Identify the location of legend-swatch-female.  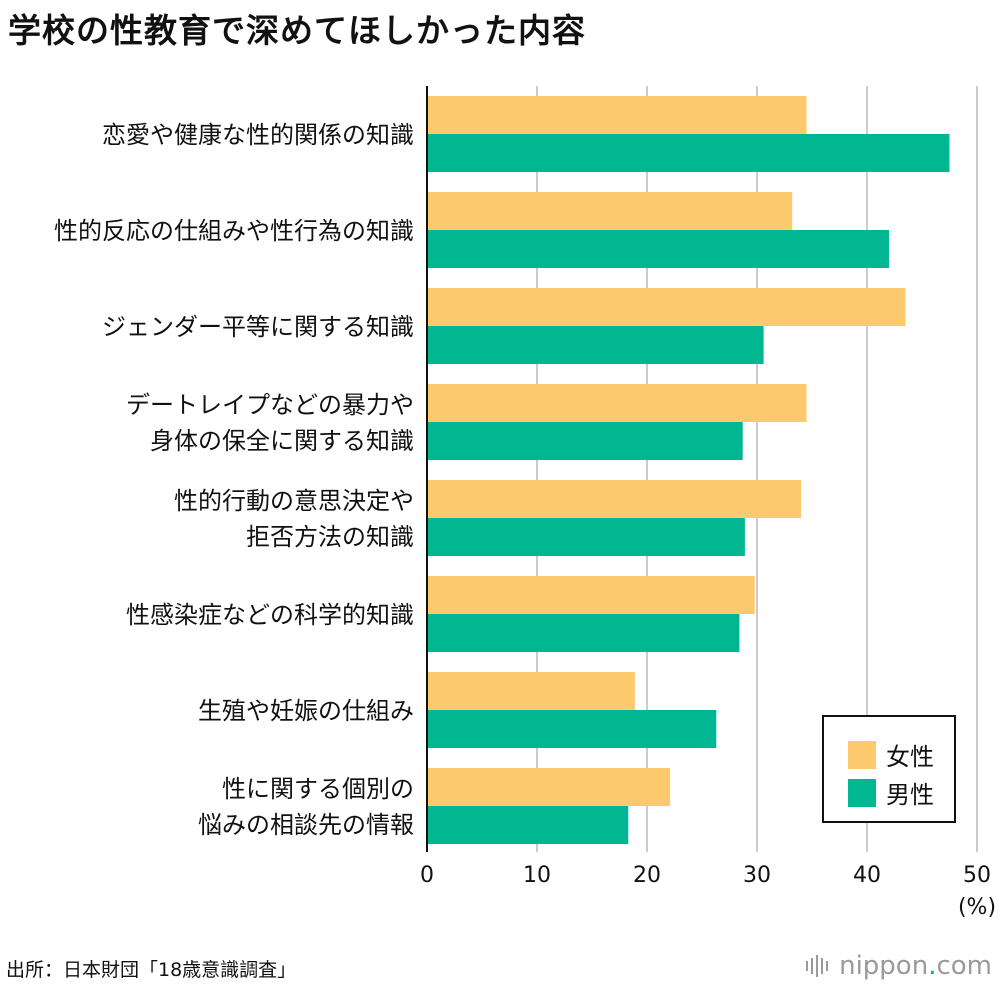
(862, 754).